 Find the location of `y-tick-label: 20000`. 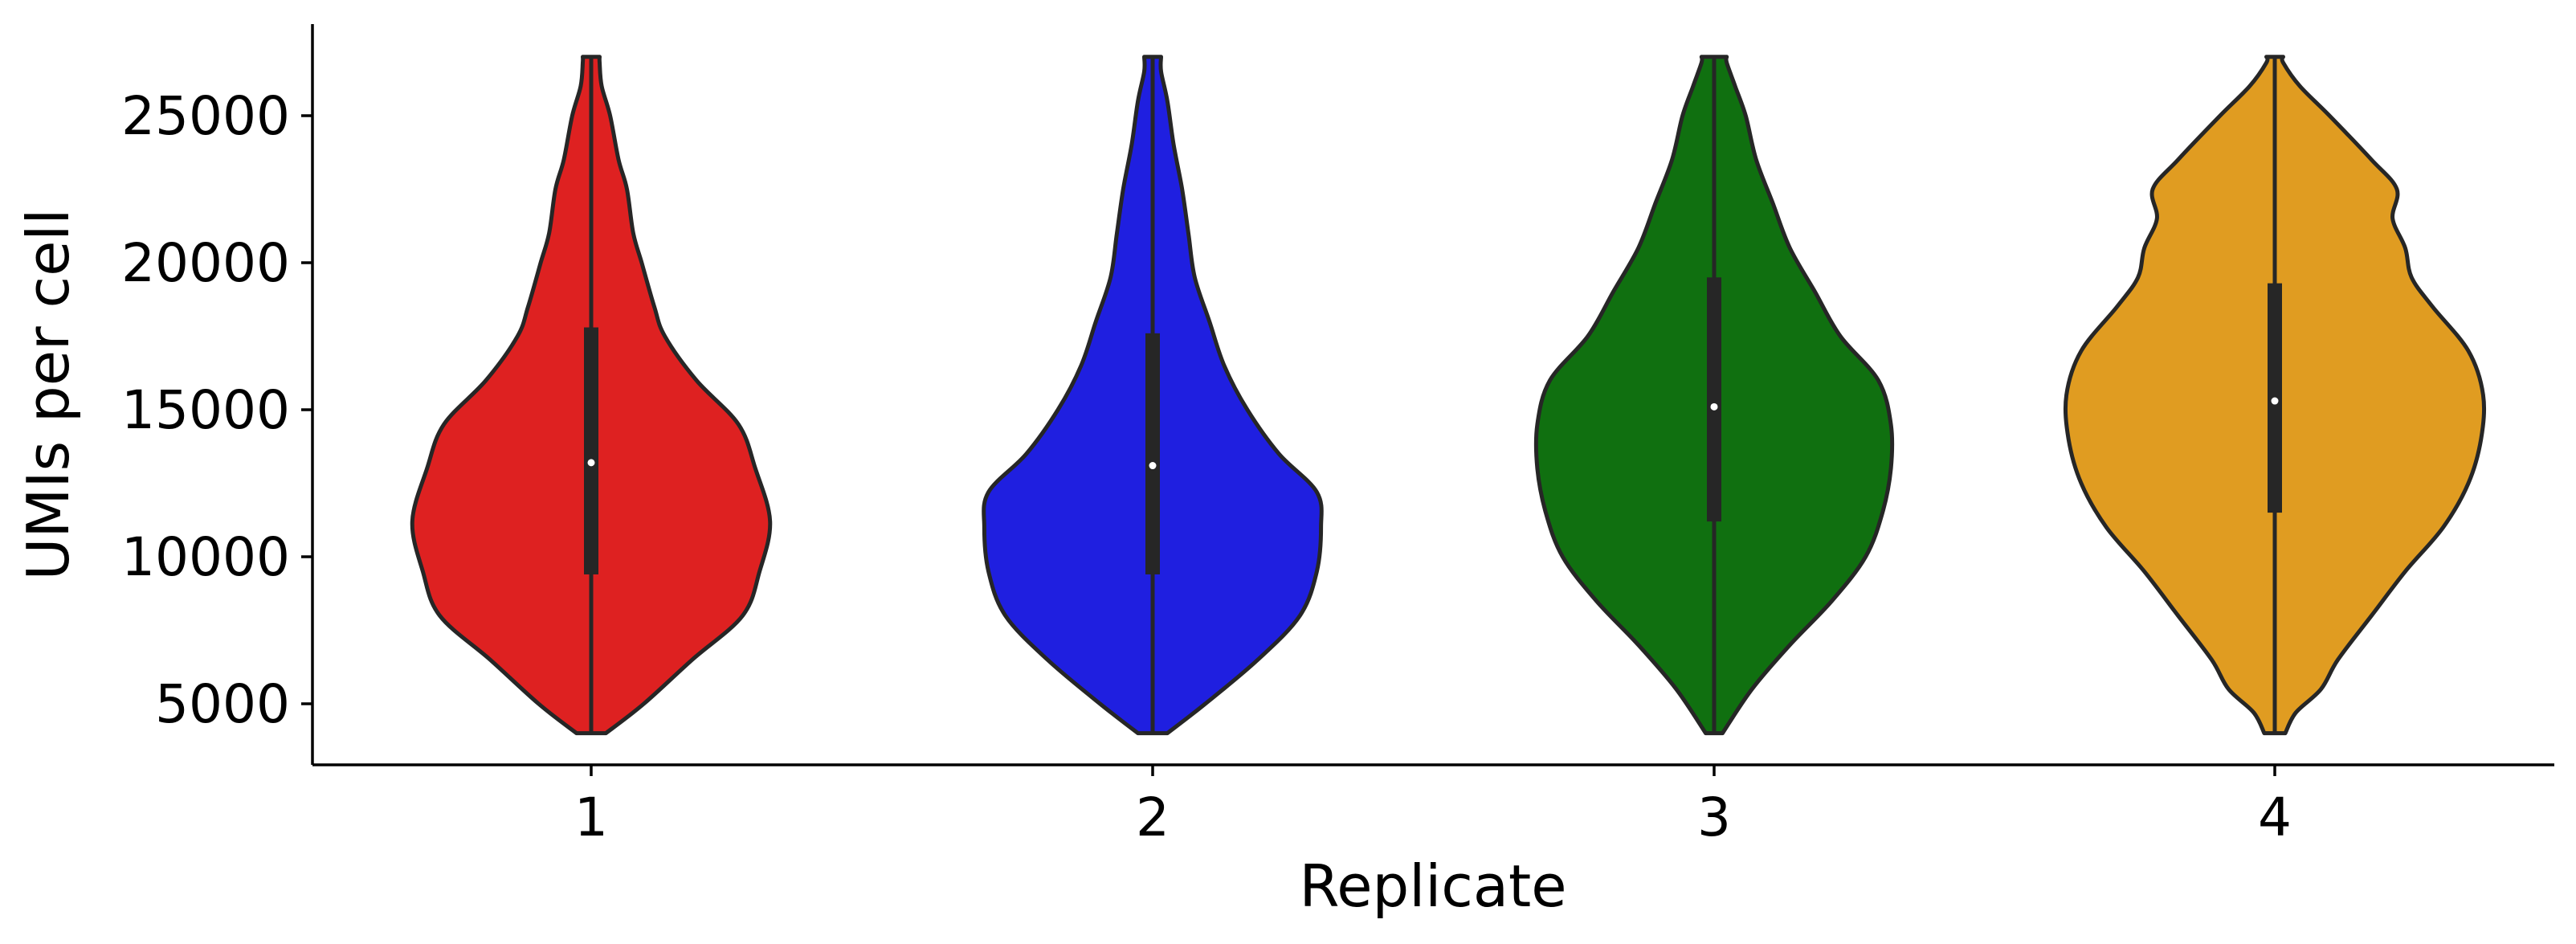

y-tick-label: 20000 is located at coordinates (205, 263).